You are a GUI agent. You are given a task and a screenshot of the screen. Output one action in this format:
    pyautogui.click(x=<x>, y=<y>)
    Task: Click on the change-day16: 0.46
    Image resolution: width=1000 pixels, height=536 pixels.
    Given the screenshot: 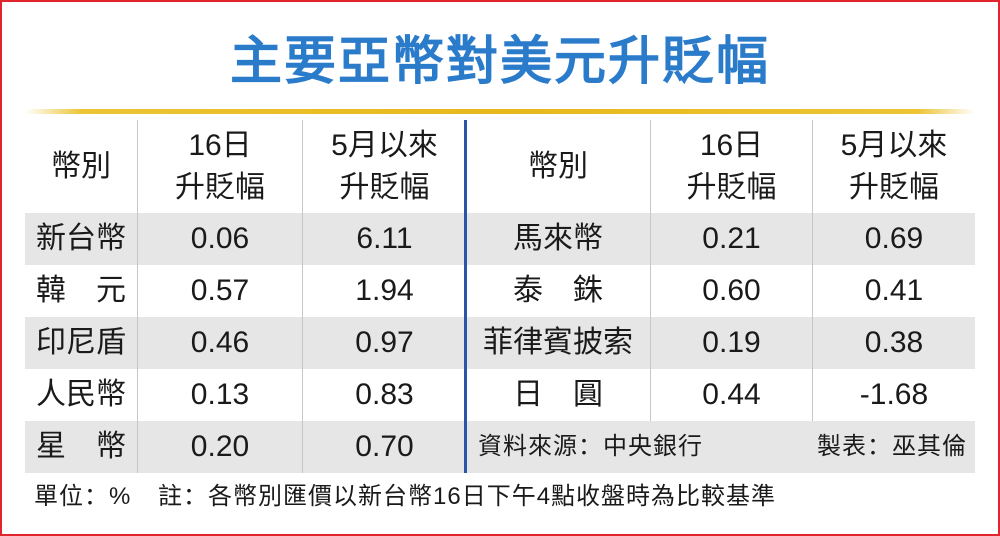 What is the action you would take?
    pyautogui.click(x=219, y=343)
    